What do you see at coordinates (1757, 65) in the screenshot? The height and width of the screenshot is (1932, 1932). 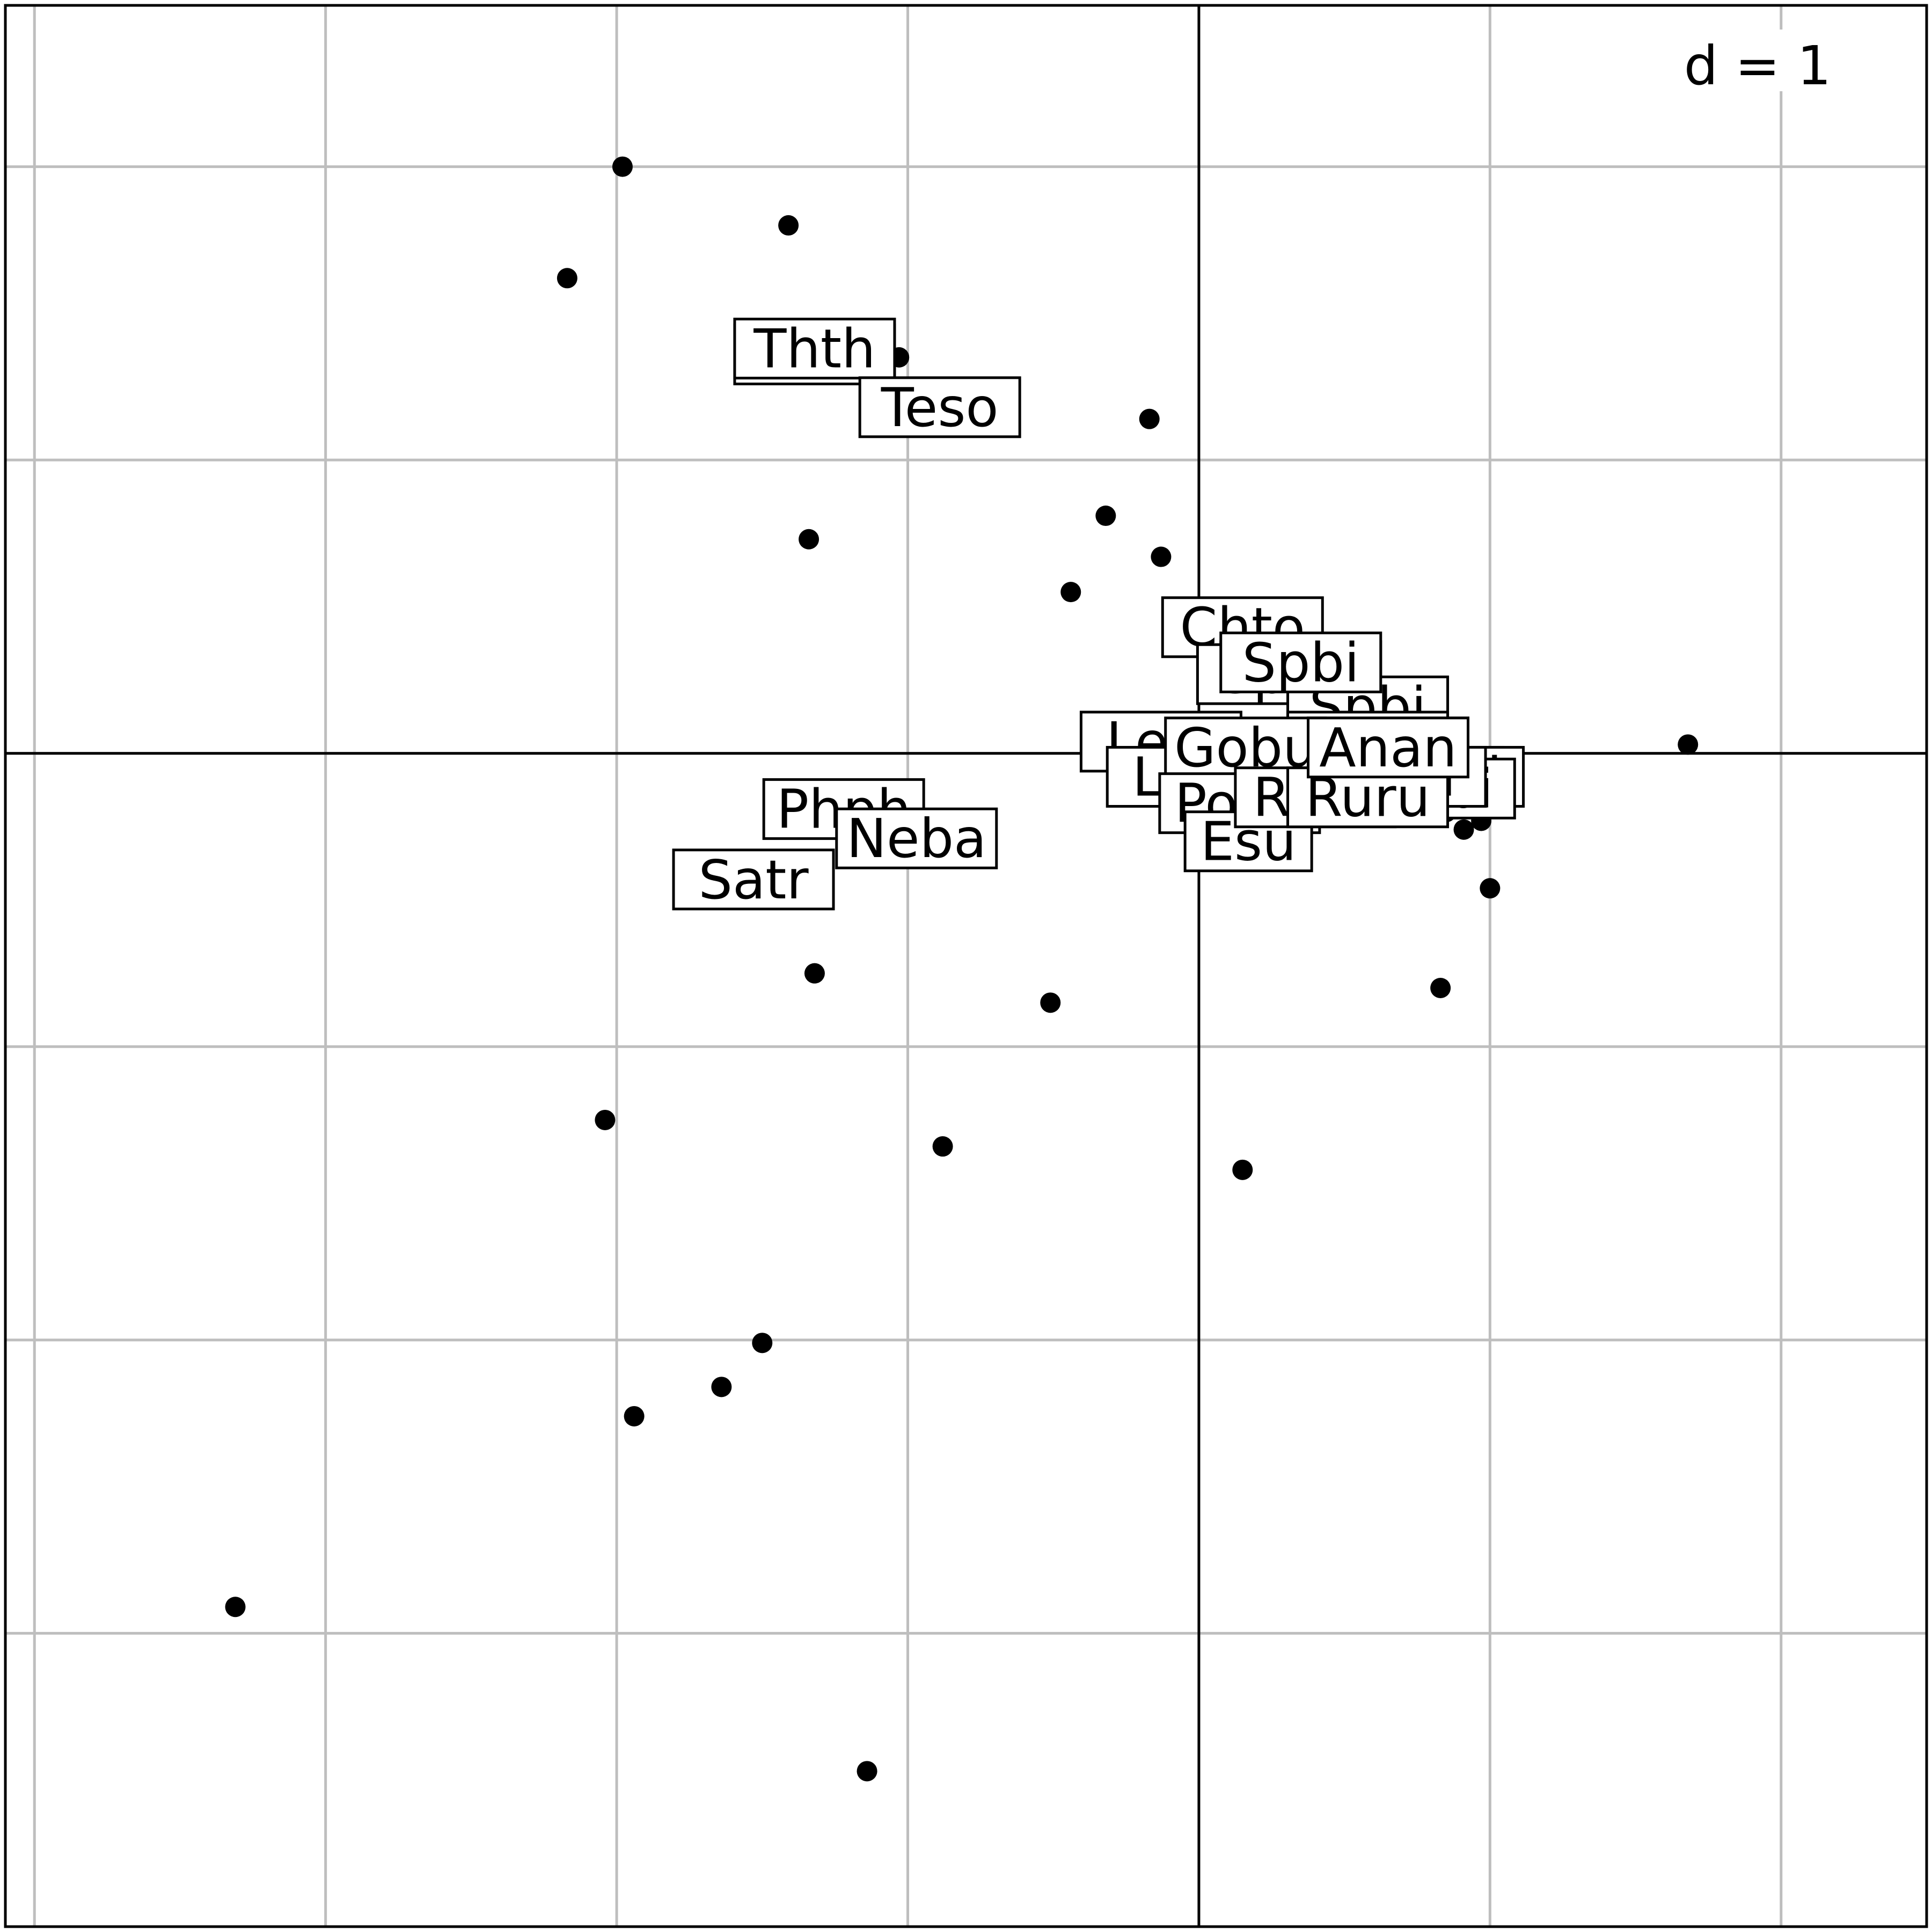 I see `scale-label: d = 1` at bounding box center [1757, 65].